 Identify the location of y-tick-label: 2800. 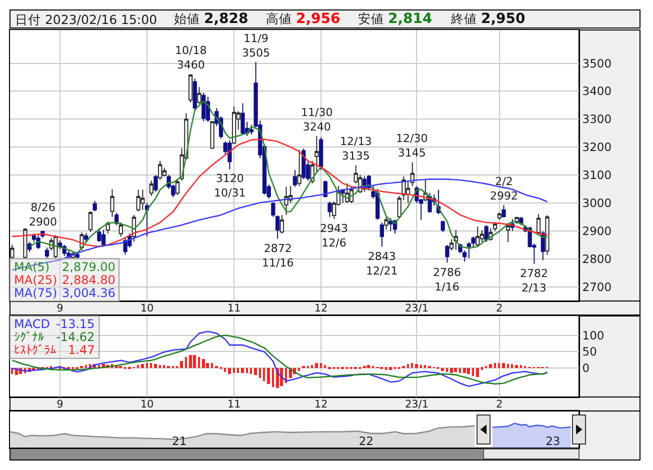
(597, 259).